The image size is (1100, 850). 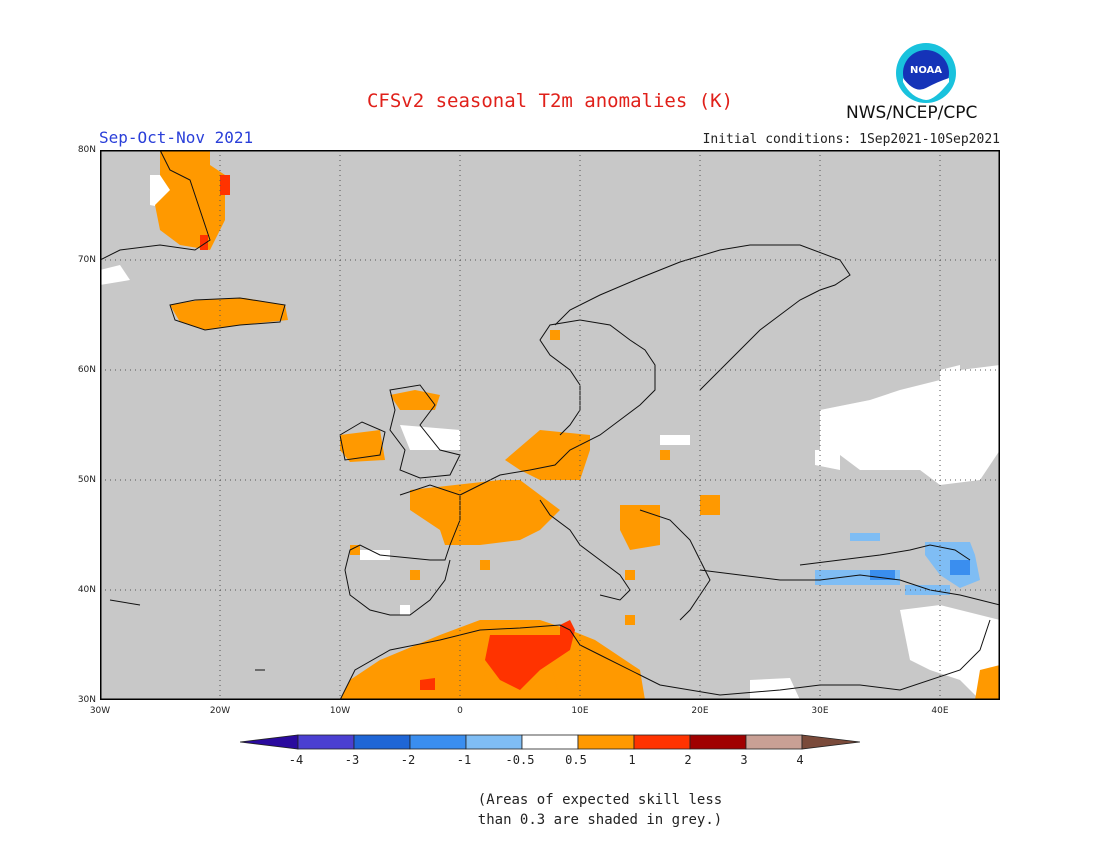 I want to click on color-scale-bar, so click(x=550, y=742).